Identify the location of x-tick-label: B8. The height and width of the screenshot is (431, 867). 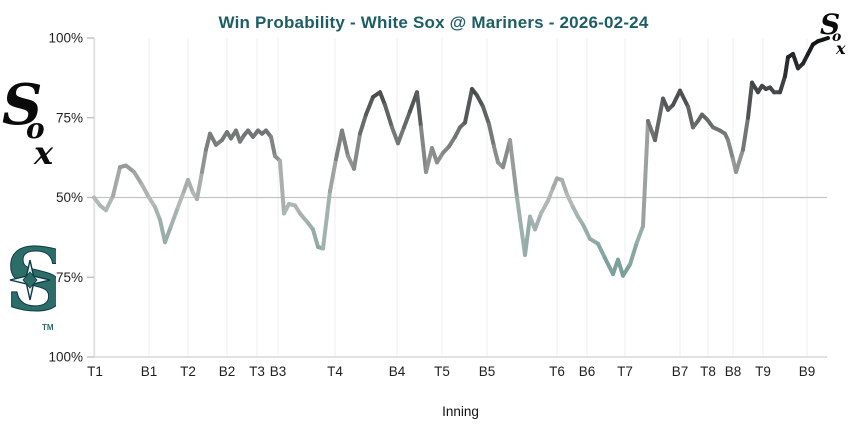
(733, 371).